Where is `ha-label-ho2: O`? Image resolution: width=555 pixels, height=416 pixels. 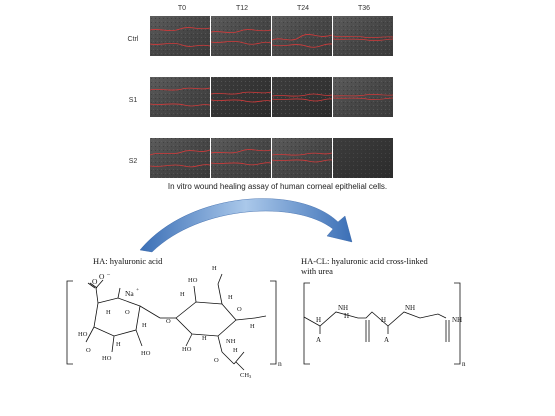
ha-label-ho2: O is located at coordinates (88, 350).